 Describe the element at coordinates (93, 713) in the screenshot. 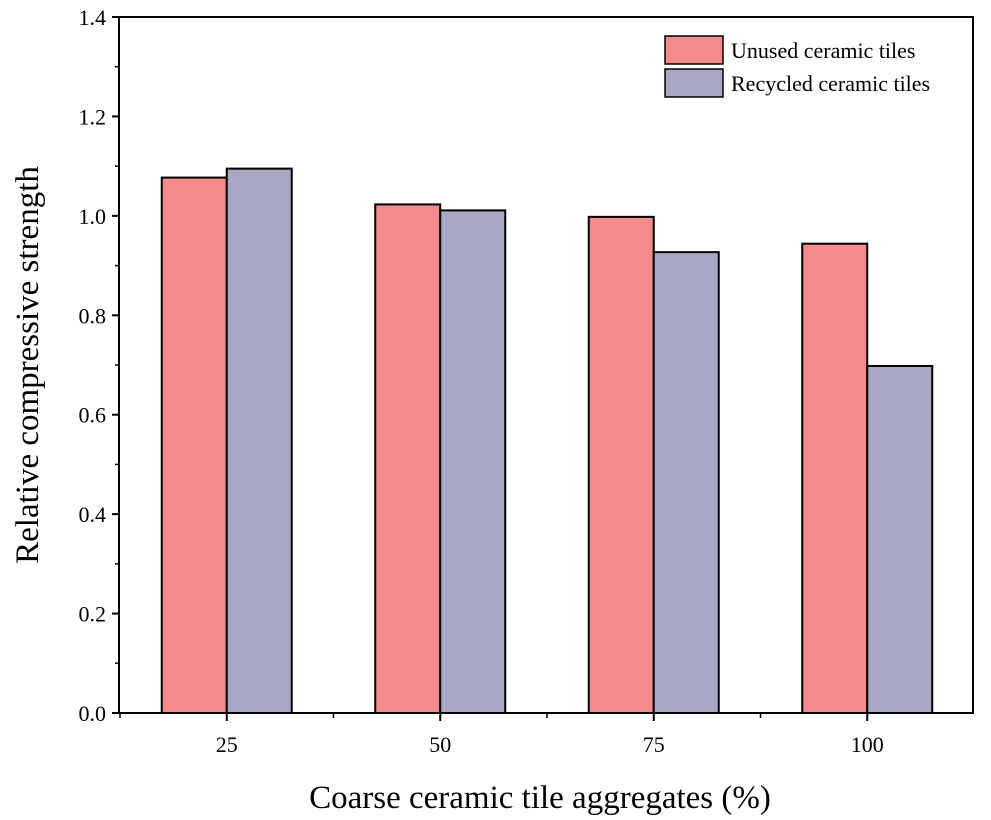

I see `y-tick-label: 0.0` at that location.